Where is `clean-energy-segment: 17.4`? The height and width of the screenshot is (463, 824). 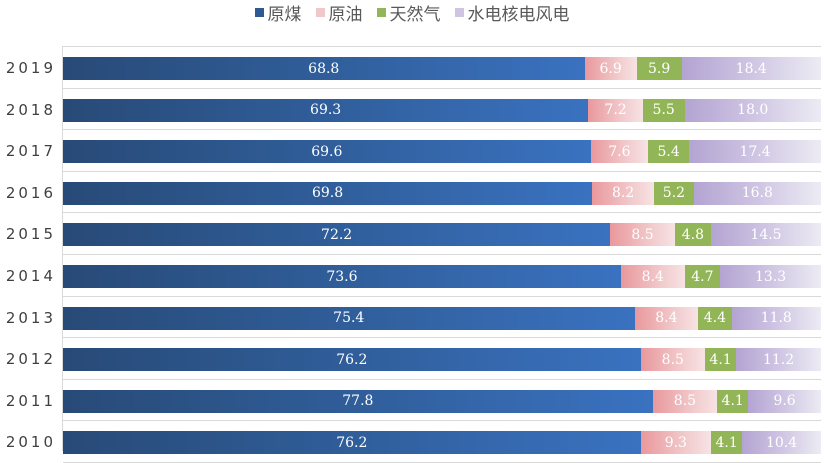
clean-energy-segment: 17.4 is located at coordinates (755, 152).